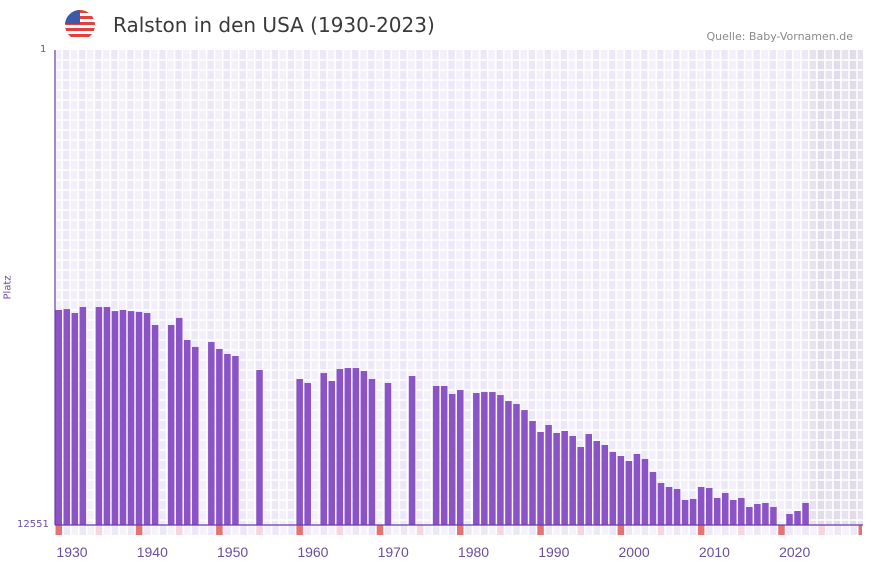  Describe the element at coordinates (67, 417) in the screenshot. I see `bar-1931` at that location.